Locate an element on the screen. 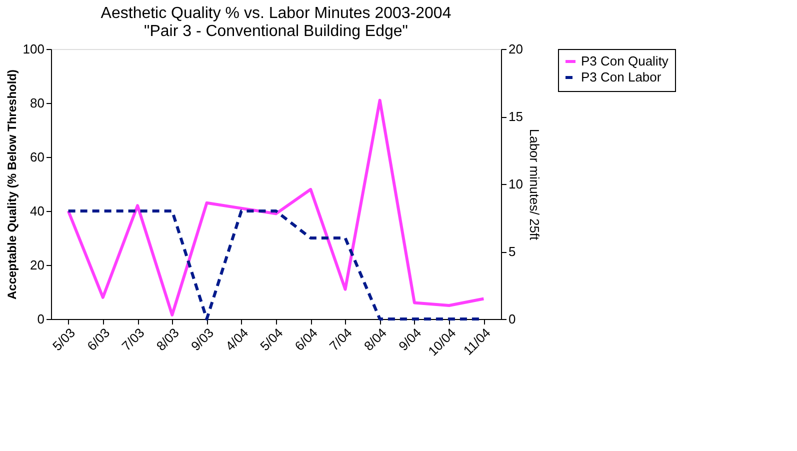 This screenshot has height=451, width=797. y-tick-label: 100 is located at coordinates (33, 49).